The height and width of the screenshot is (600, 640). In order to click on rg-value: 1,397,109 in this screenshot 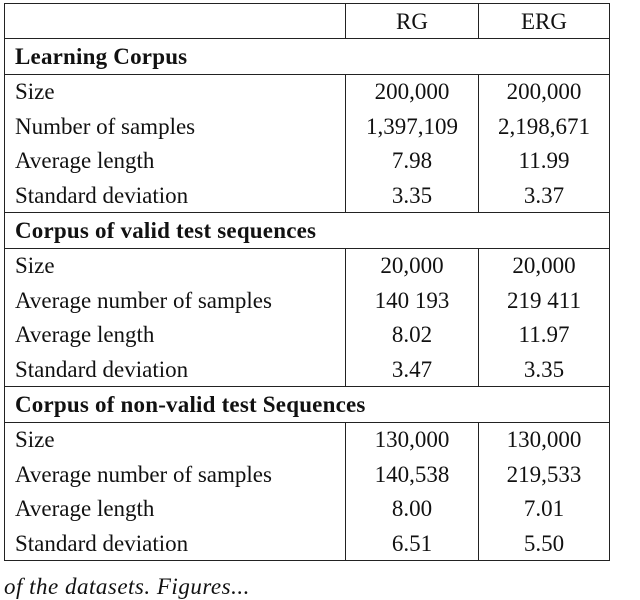, I will do `click(412, 126)`.